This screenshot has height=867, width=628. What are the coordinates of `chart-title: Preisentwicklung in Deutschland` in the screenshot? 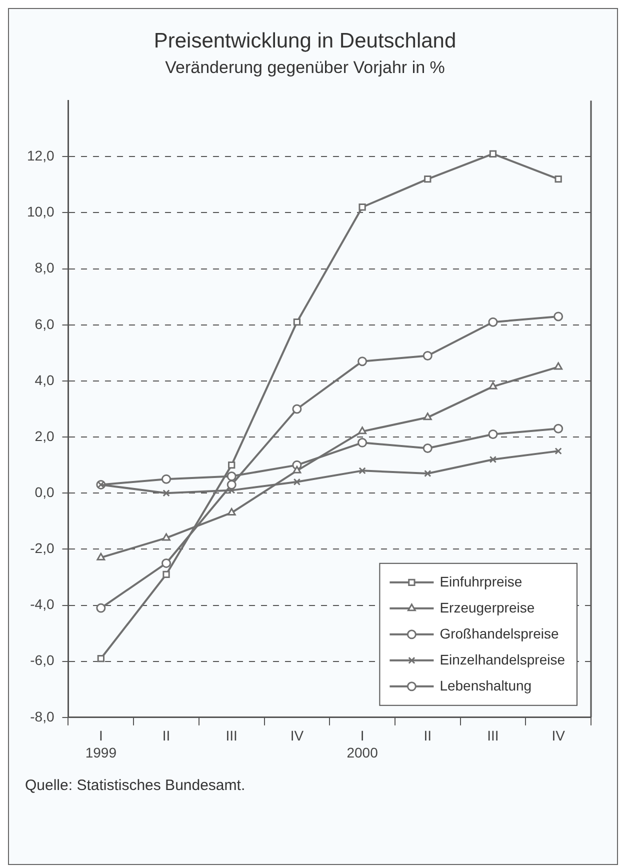 It's located at (305, 40).